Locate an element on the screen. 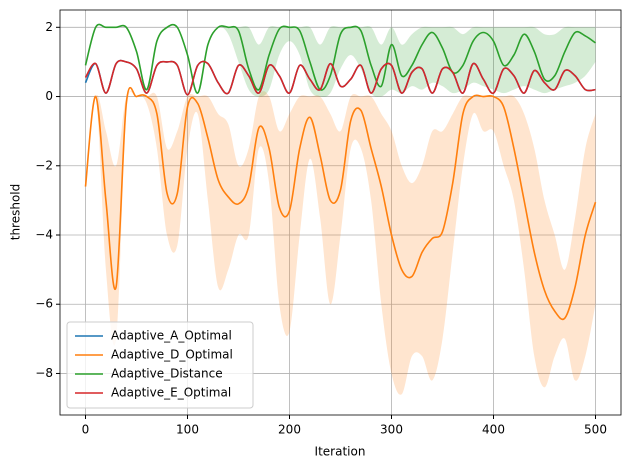  y-tick-label: 0 is located at coordinates (49, 96).